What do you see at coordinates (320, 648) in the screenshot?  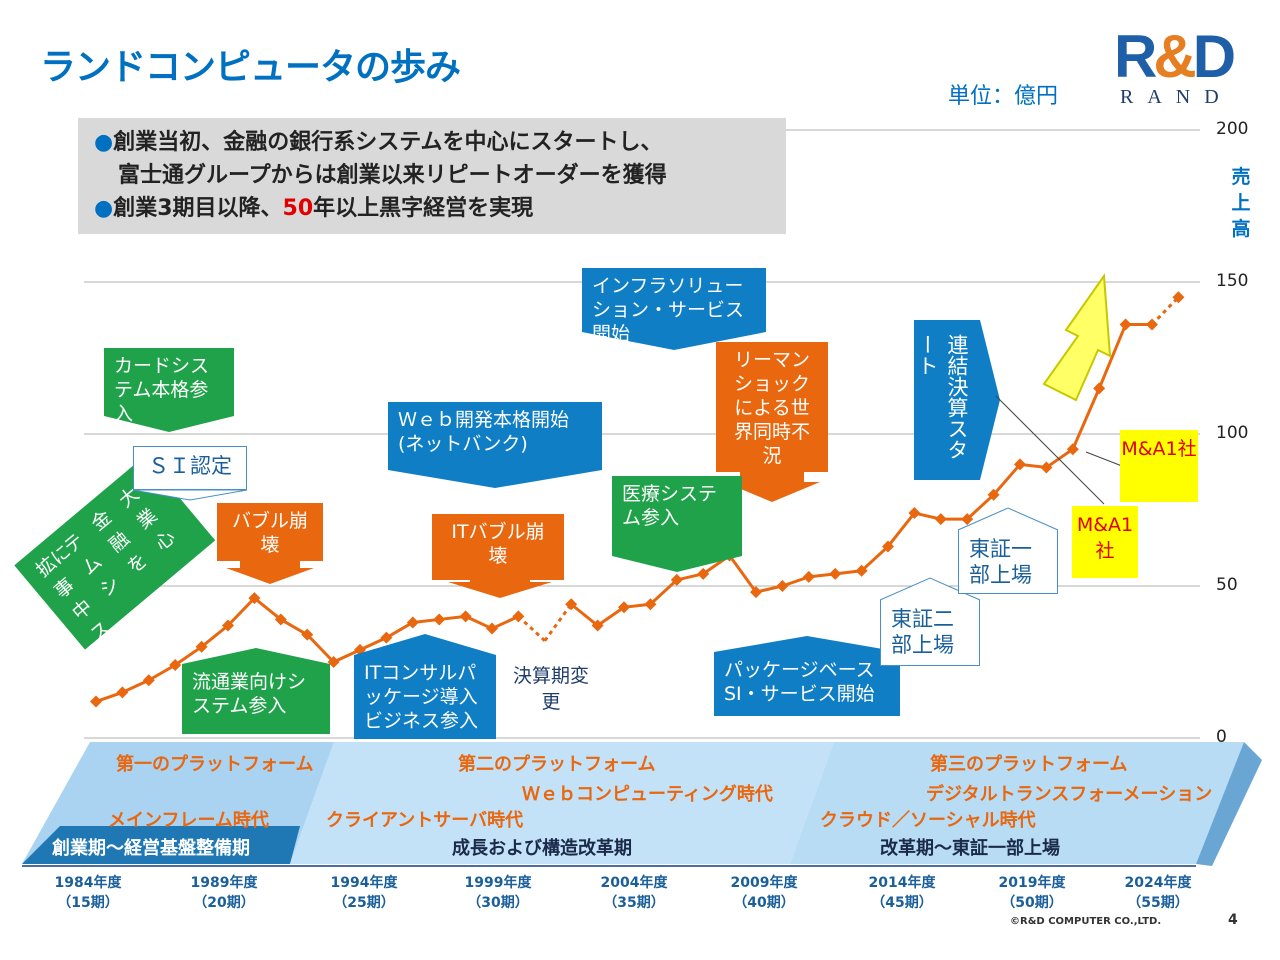 I see `line-segment-1993` at bounding box center [320, 648].